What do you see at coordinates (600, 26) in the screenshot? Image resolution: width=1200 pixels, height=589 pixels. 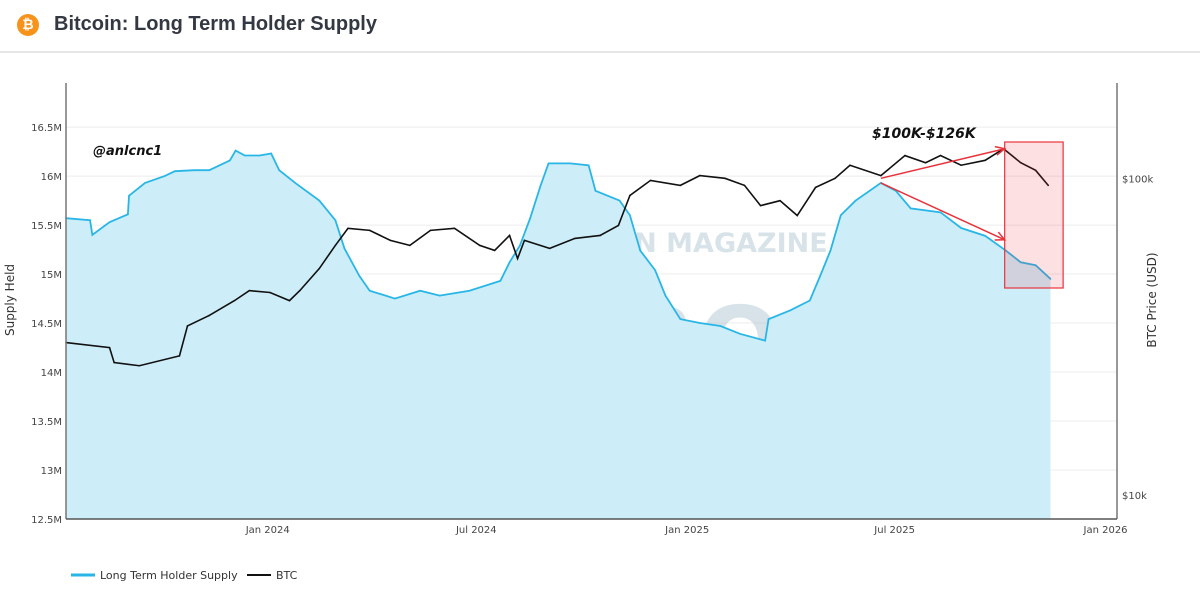 I see `header: ₿ Bitcoin: Long Term Holder Supply` at bounding box center [600, 26].